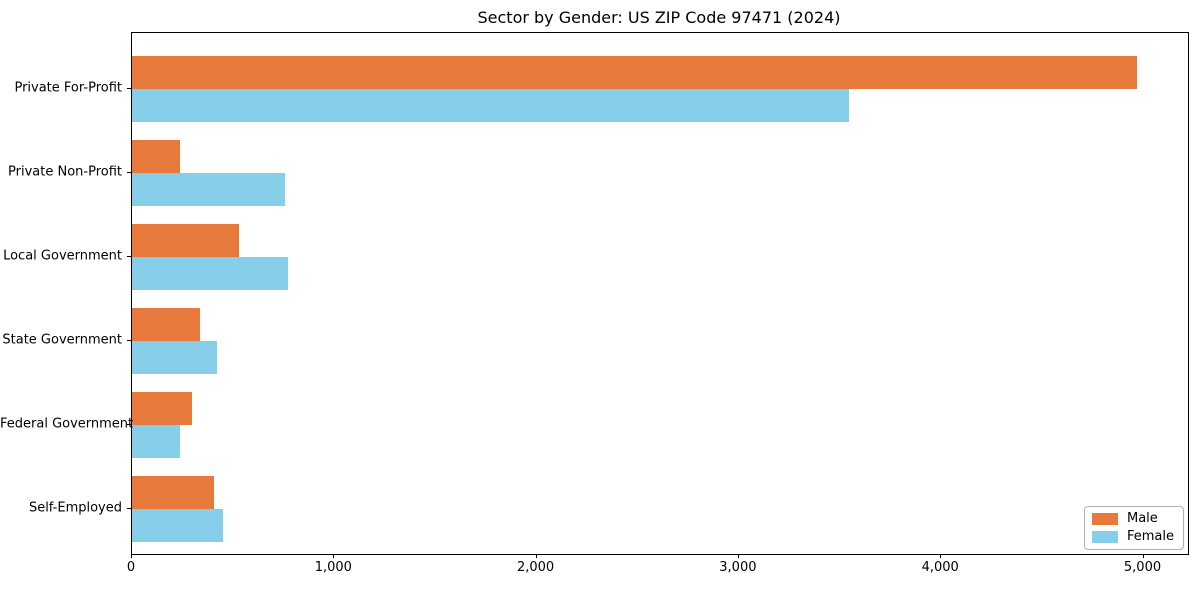 The width and height of the screenshot is (1200, 600). I want to click on x-tick-label-2: 2,000, so click(535, 567).